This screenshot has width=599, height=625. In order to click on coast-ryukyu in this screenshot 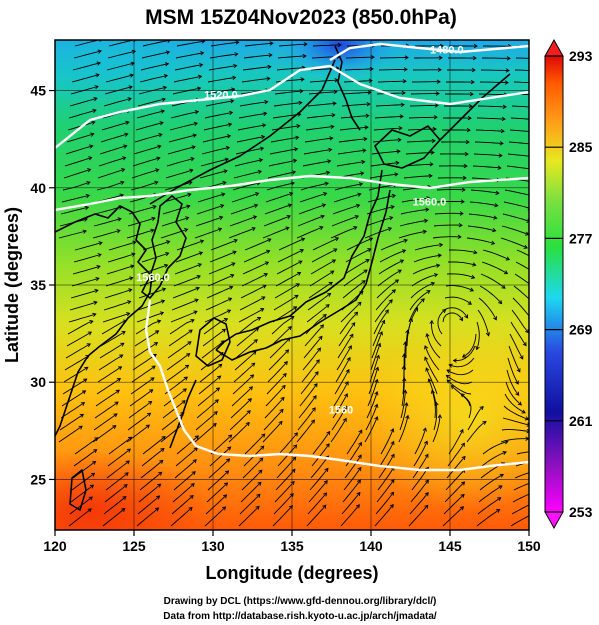, I will do `click(183, 414)`.